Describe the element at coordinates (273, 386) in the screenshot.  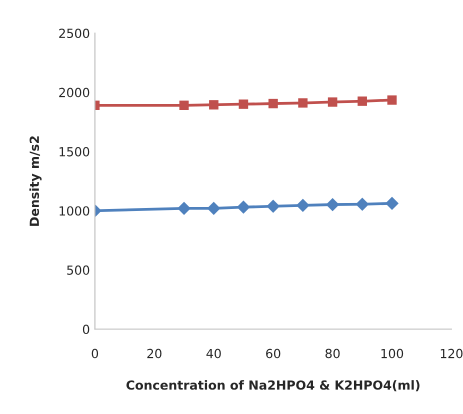
I see `x-axis-title: Concentration of Na2HPO4 & K2HPO4(ml)` at that location.